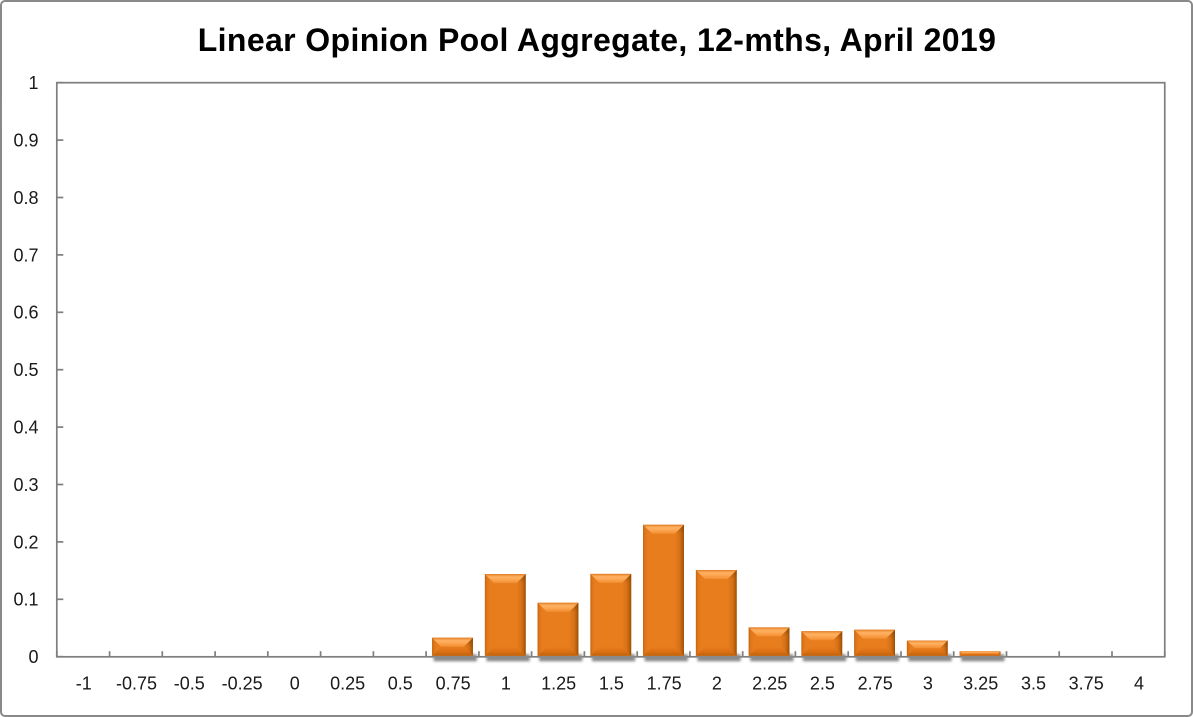 The height and width of the screenshot is (717, 1193). What do you see at coordinates (453, 683) in the screenshot?
I see `svg-text: 0.75` at bounding box center [453, 683].